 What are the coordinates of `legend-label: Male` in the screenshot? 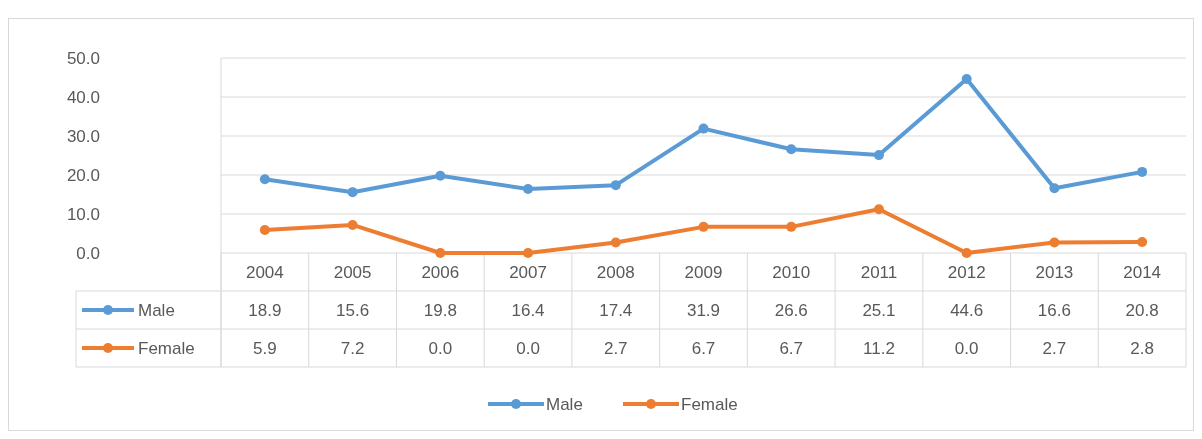 It's located at (156, 310).